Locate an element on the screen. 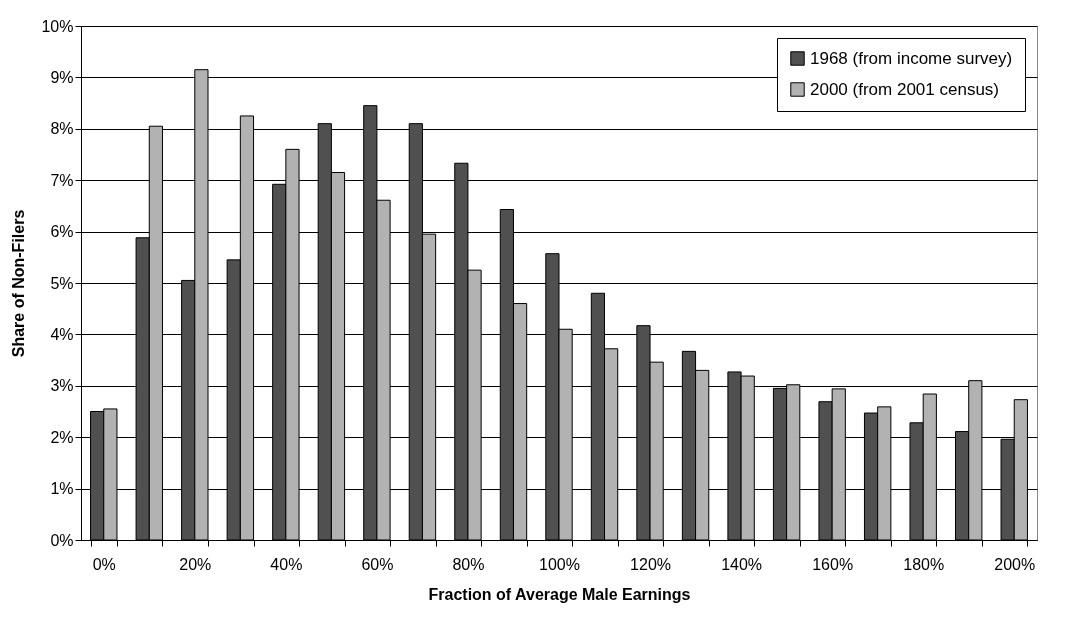  x-tick-label: 120% is located at coordinates (651, 564).